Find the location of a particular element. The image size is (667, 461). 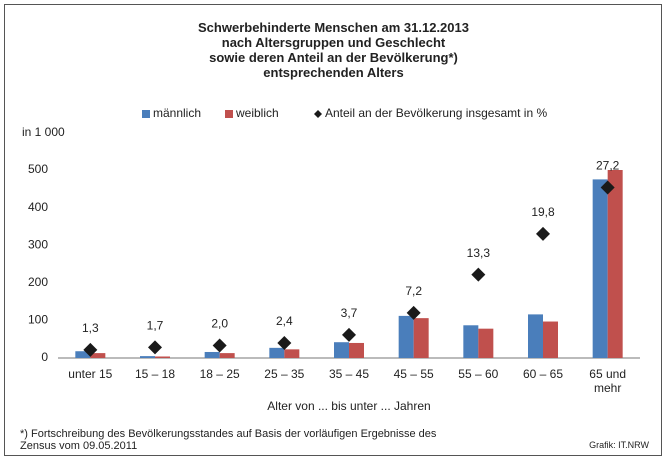

x-tick-label: 45 – 55 is located at coordinates (413, 374).